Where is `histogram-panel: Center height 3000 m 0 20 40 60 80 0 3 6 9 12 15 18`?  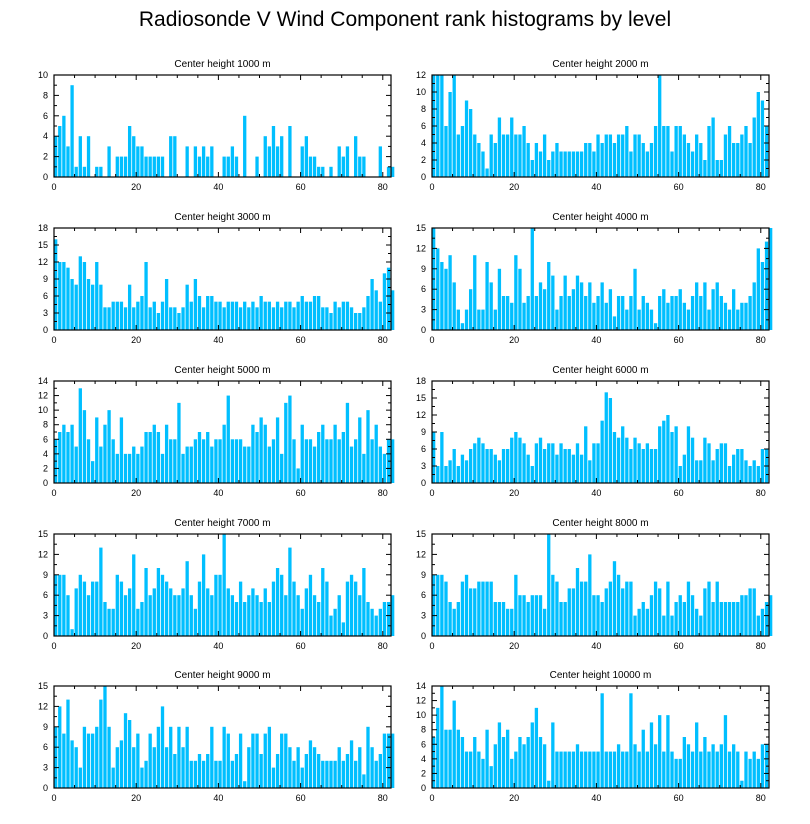 histogram-panel: Center height 3000 m 0 20 40 60 80 0 3 6 9 12 15 18 is located at coordinates (216, 278).